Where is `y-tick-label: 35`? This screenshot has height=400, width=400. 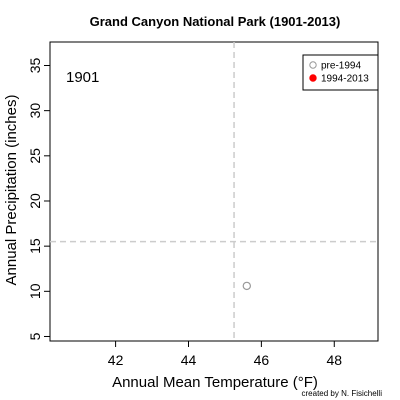 y-tick-label: 35 is located at coordinates (35, 65).